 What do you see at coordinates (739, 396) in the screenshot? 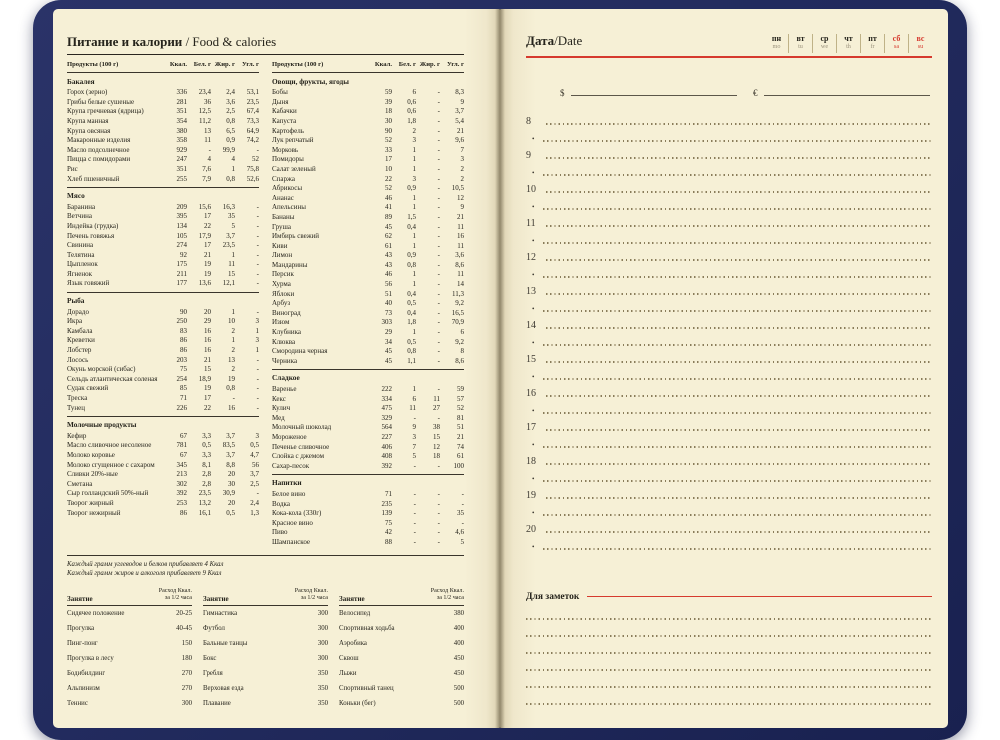
I see `hour-dotted-line` at bounding box center [739, 396].